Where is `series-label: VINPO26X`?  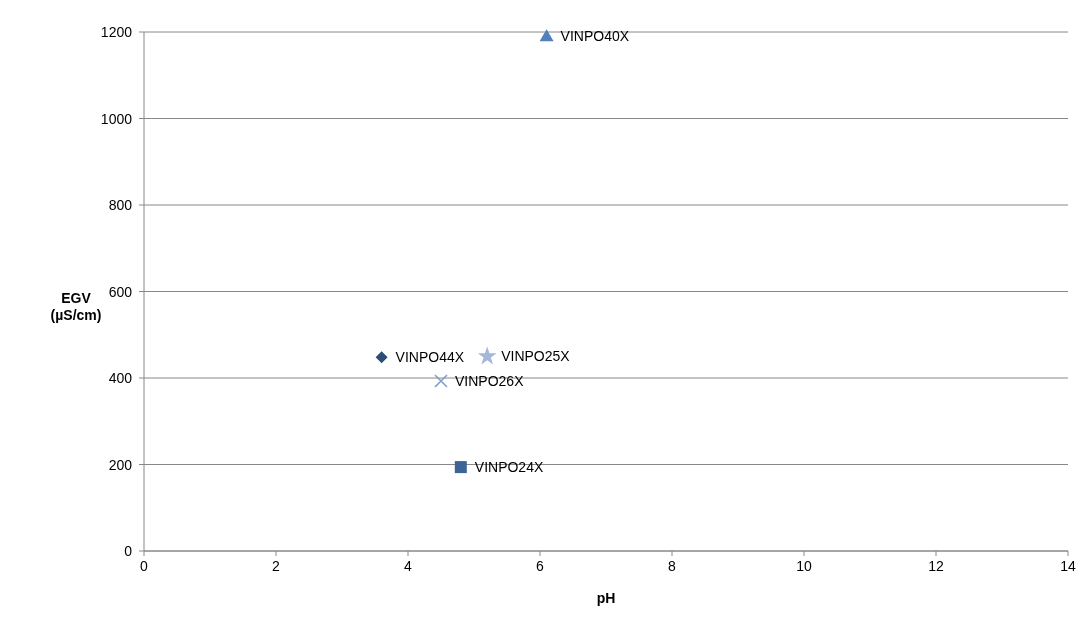
series-label: VINPO26X is located at coordinates (490, 381).